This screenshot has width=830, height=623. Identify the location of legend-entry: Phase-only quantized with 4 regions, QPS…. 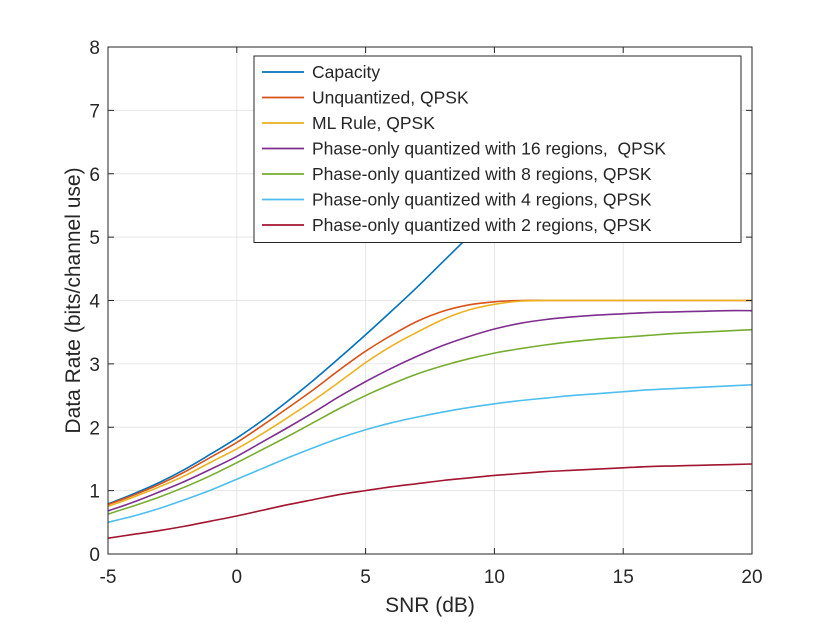
(482, 200).